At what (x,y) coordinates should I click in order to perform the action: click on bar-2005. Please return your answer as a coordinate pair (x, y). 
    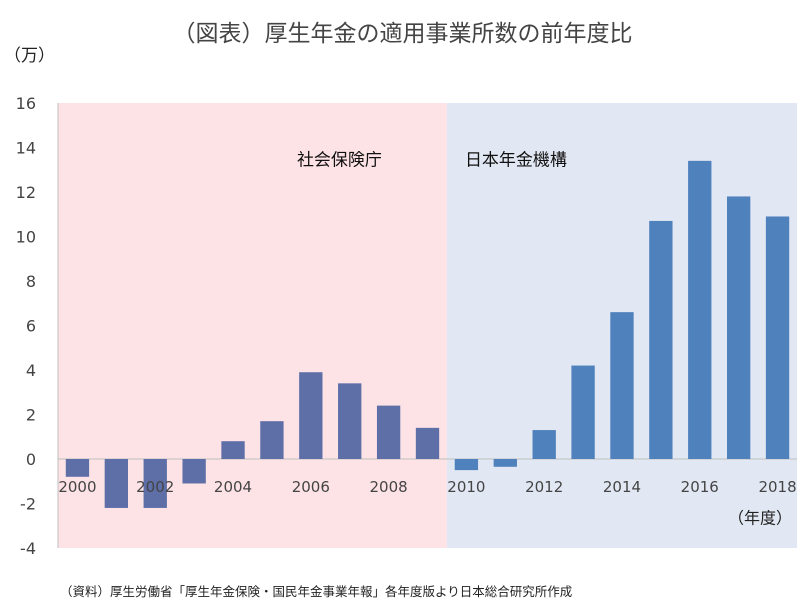
    Looking at the image, I should click on (272, 440).